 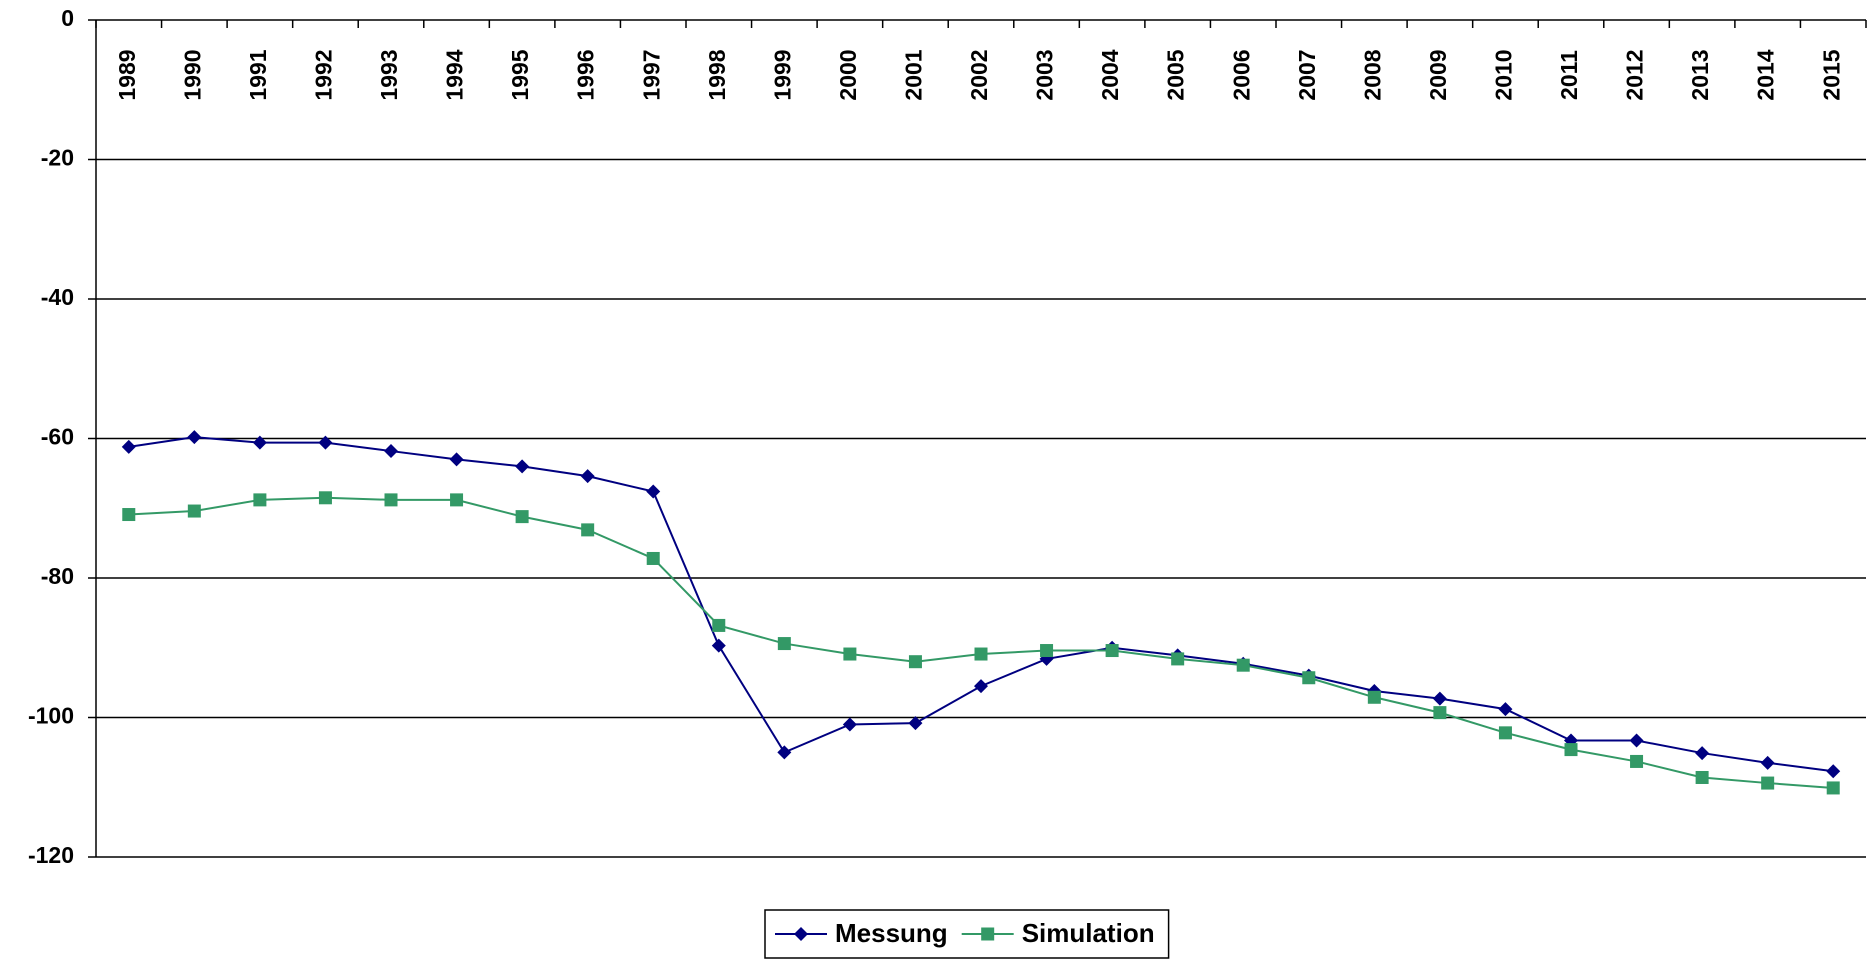 What do you see at coordinates (651, 74) in the screenshot?
I see `x-tick-label: 1997` at bounding box center [651, 74].